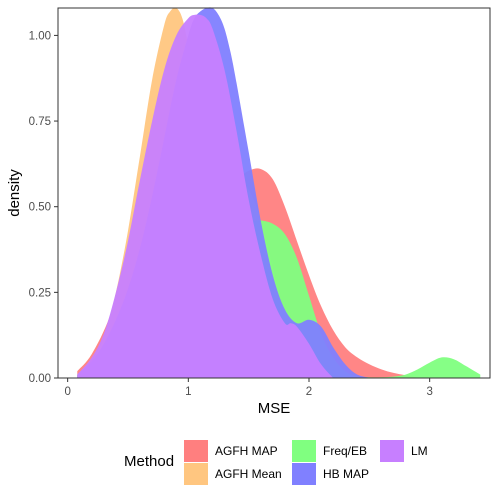 This screenshot has width=500, height=500. Describe the element at coordinates (40, 36) in the screenshot. I see `y-tick-label: 1.00` at that location.